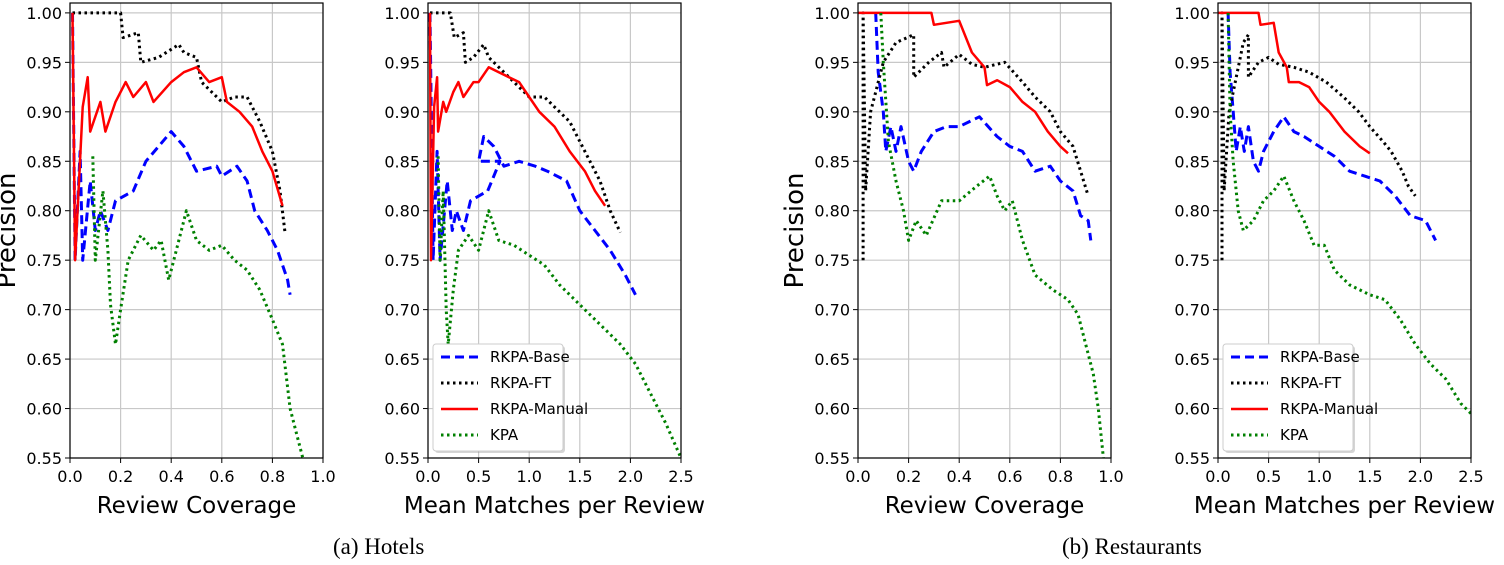  I want to click on x-axis-label: Review Coverage, so click(197, 506).